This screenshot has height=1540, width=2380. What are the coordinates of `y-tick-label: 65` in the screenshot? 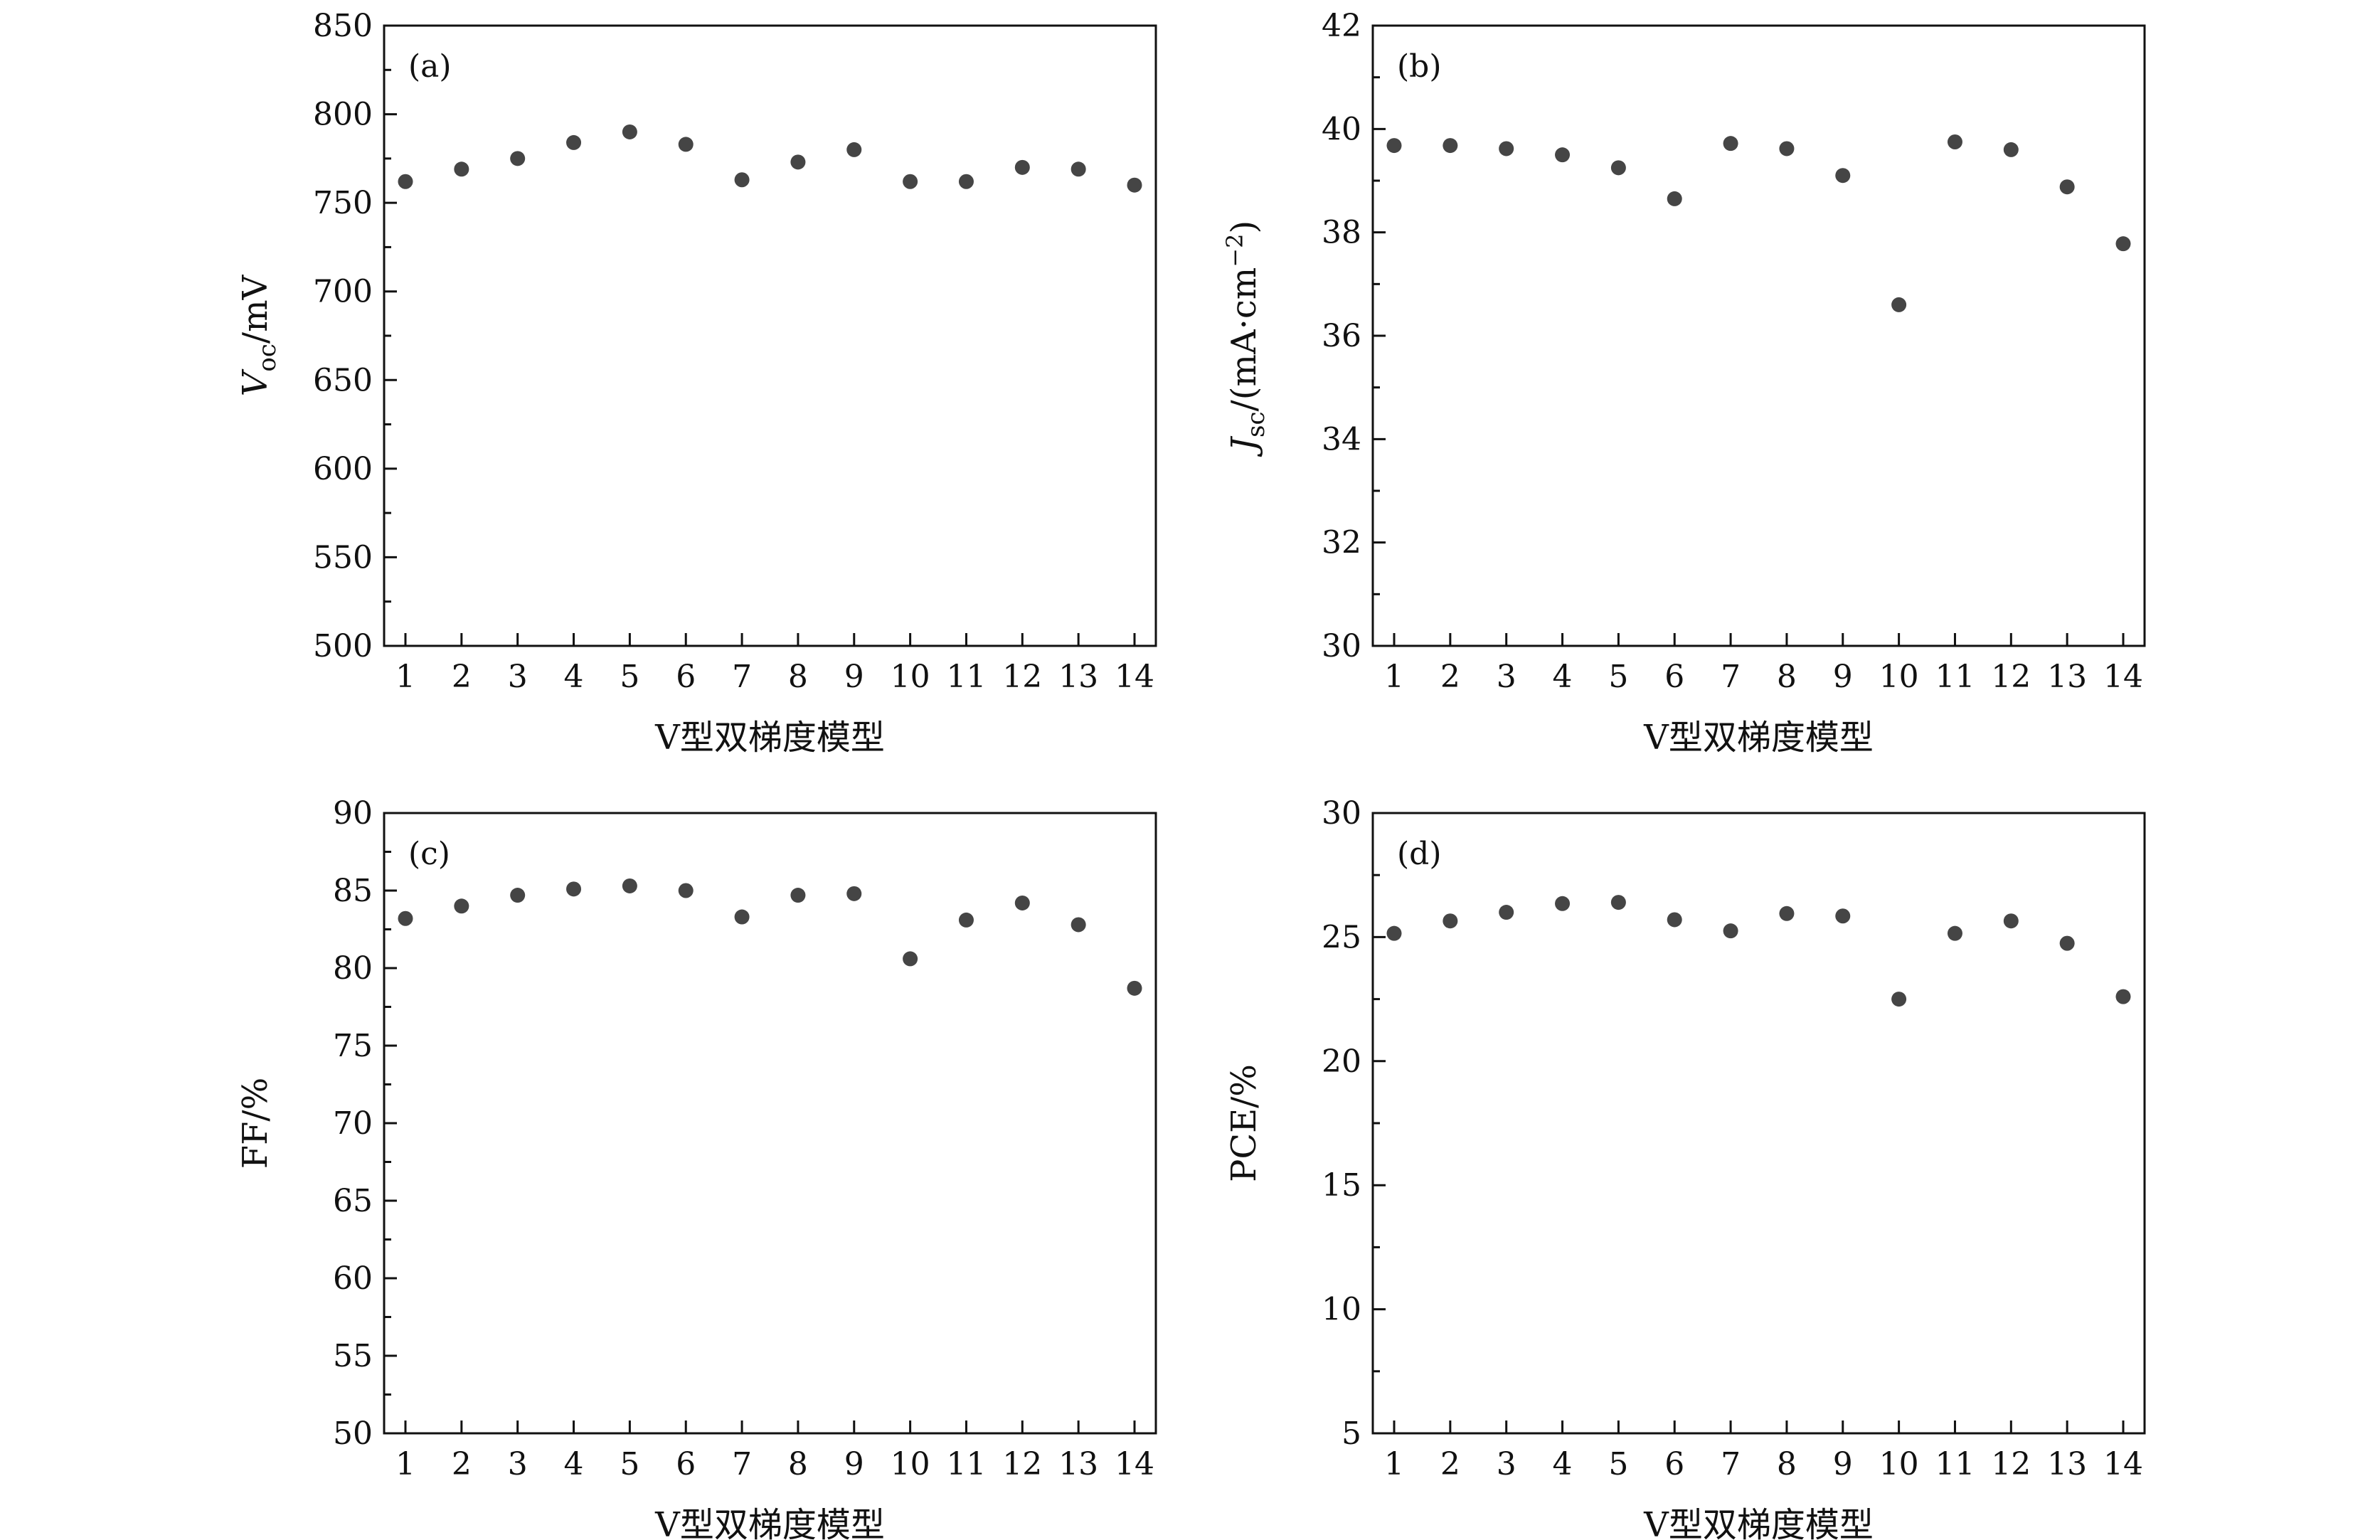 It's located at (353, 1201).